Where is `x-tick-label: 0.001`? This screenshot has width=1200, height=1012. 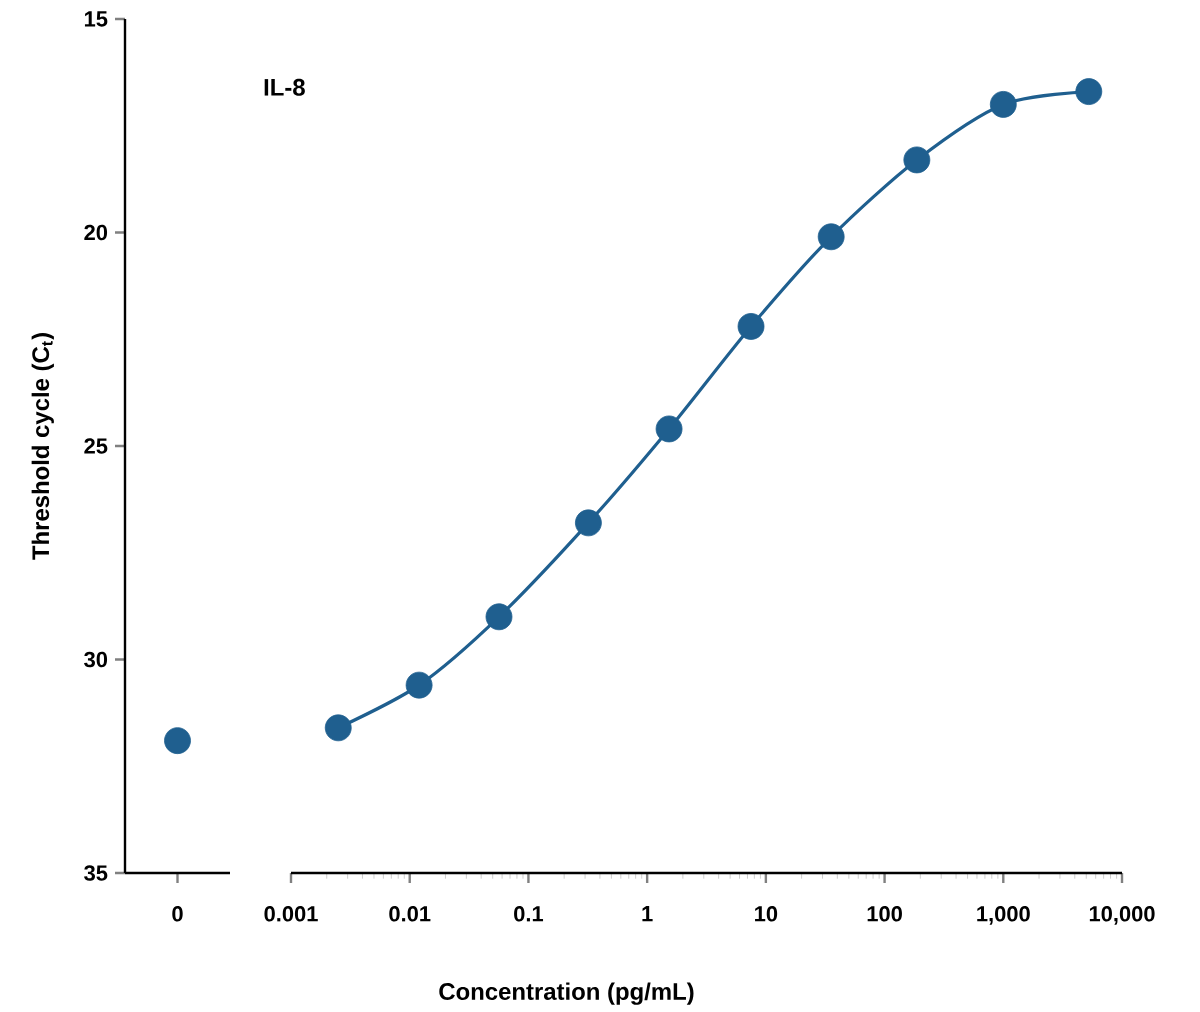 x-tick-label: 0.001 is located at coordinates (291, 914).